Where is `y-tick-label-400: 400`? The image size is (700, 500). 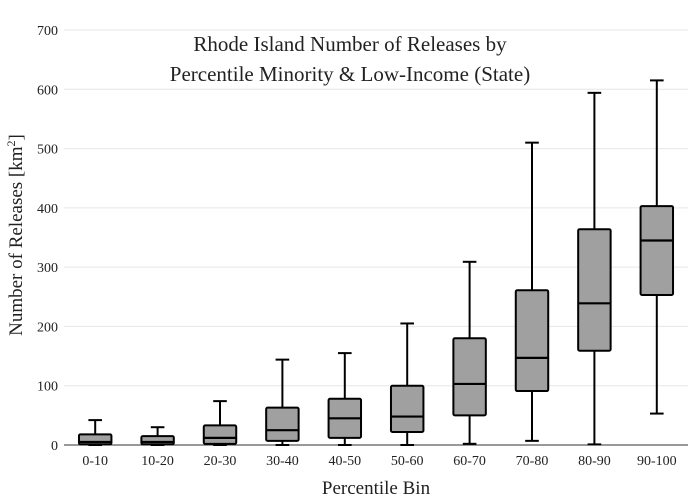 y-tick-label-400: 400 is located at coordinates (47, 209).